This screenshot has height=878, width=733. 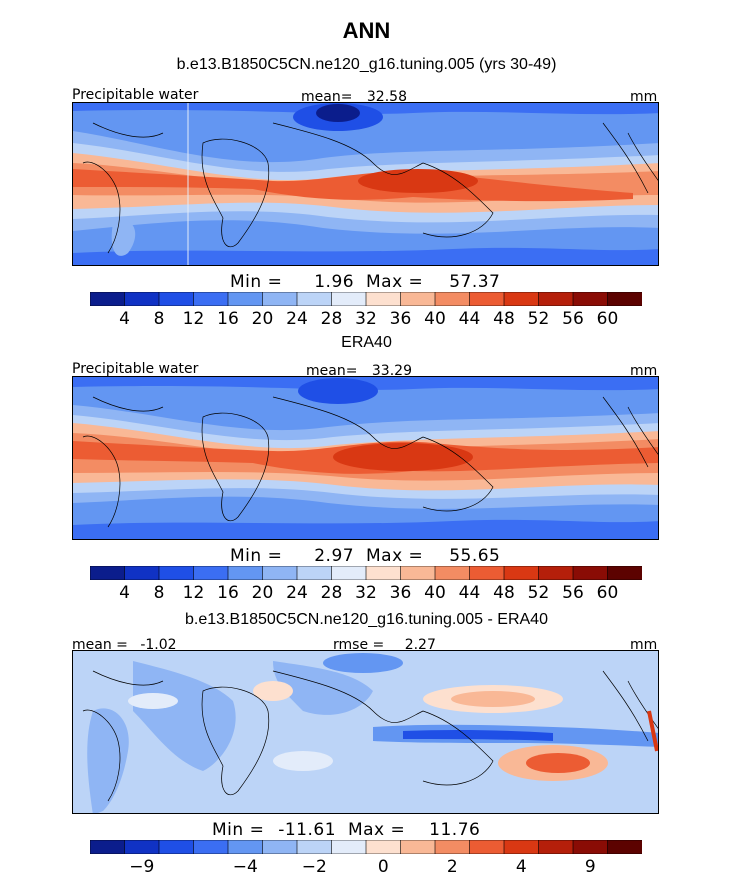 I want to click on panel-1-max-value: 57.37, so click(x=475, y=282).